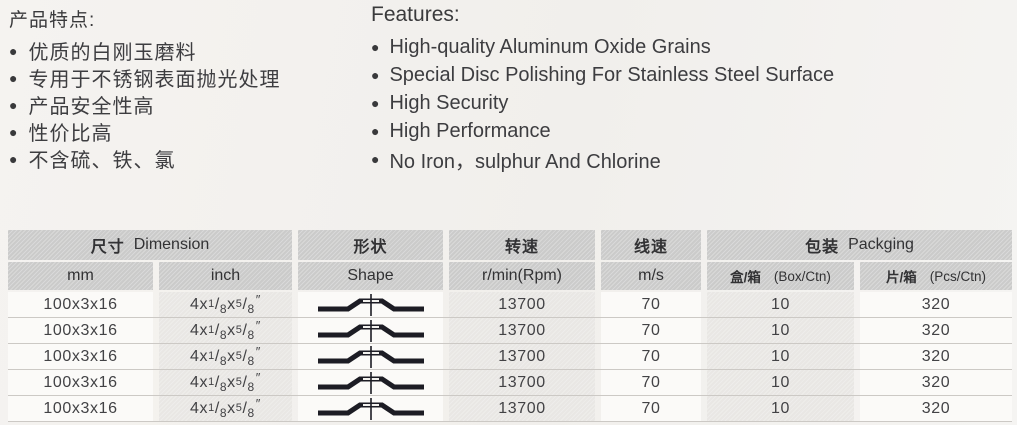  I want to click on header-packing-cn: 包装, so click(822, 247).